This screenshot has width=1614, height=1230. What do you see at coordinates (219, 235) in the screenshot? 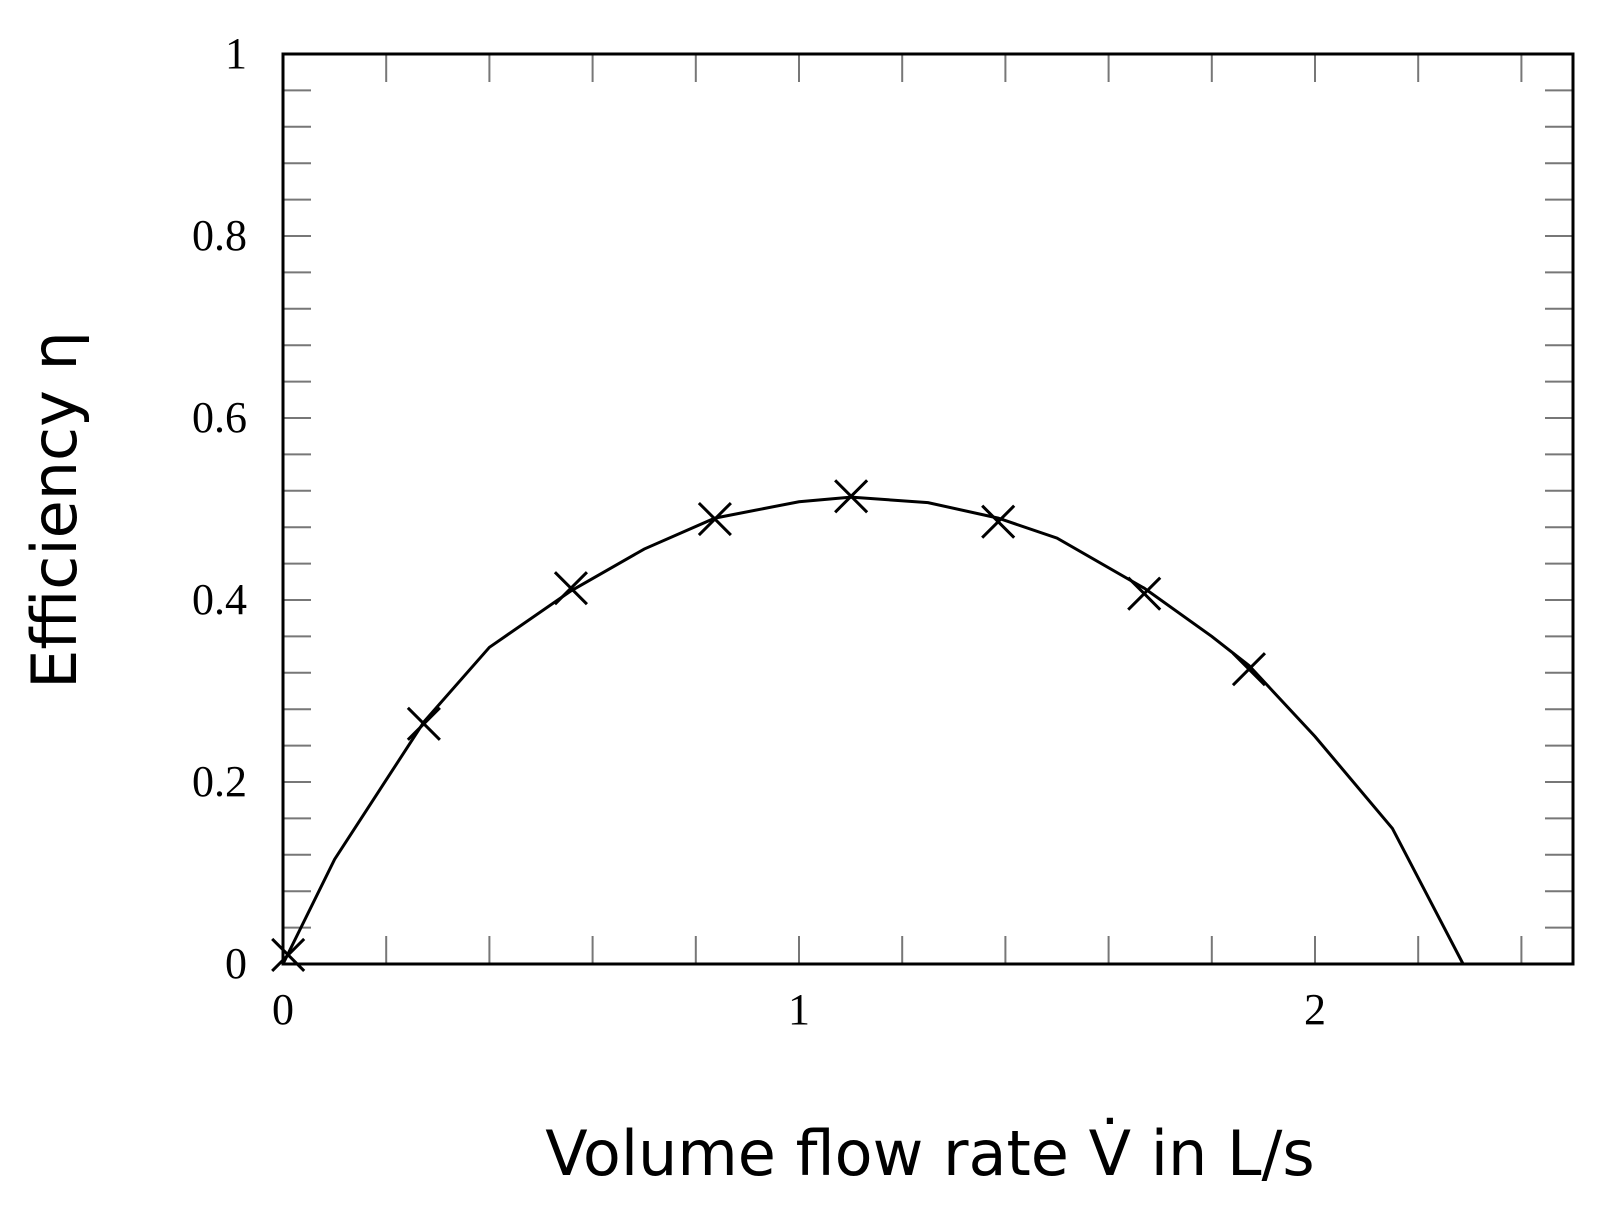
I see `y-tick-label: 0.8` at bounding box center [219, 235].